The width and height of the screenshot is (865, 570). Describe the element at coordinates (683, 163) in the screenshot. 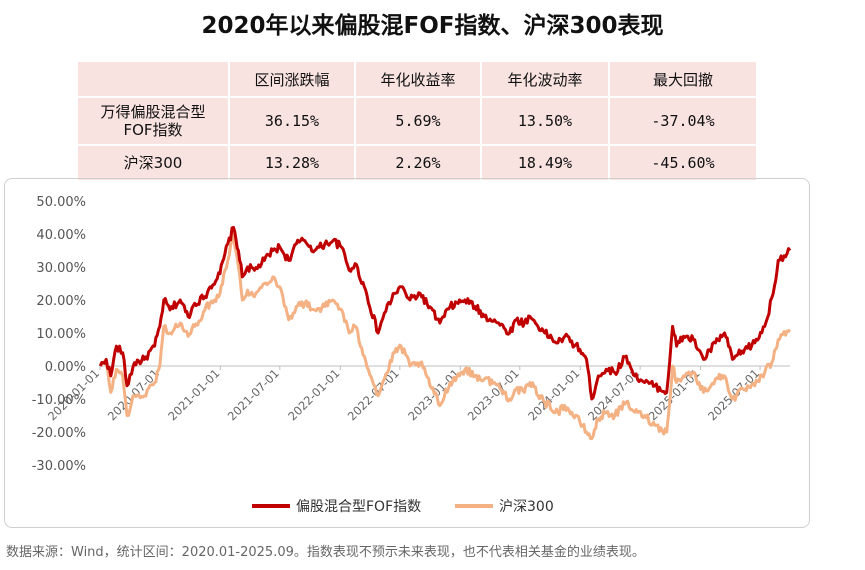

I see `table-cell: -45.60%` at that location.